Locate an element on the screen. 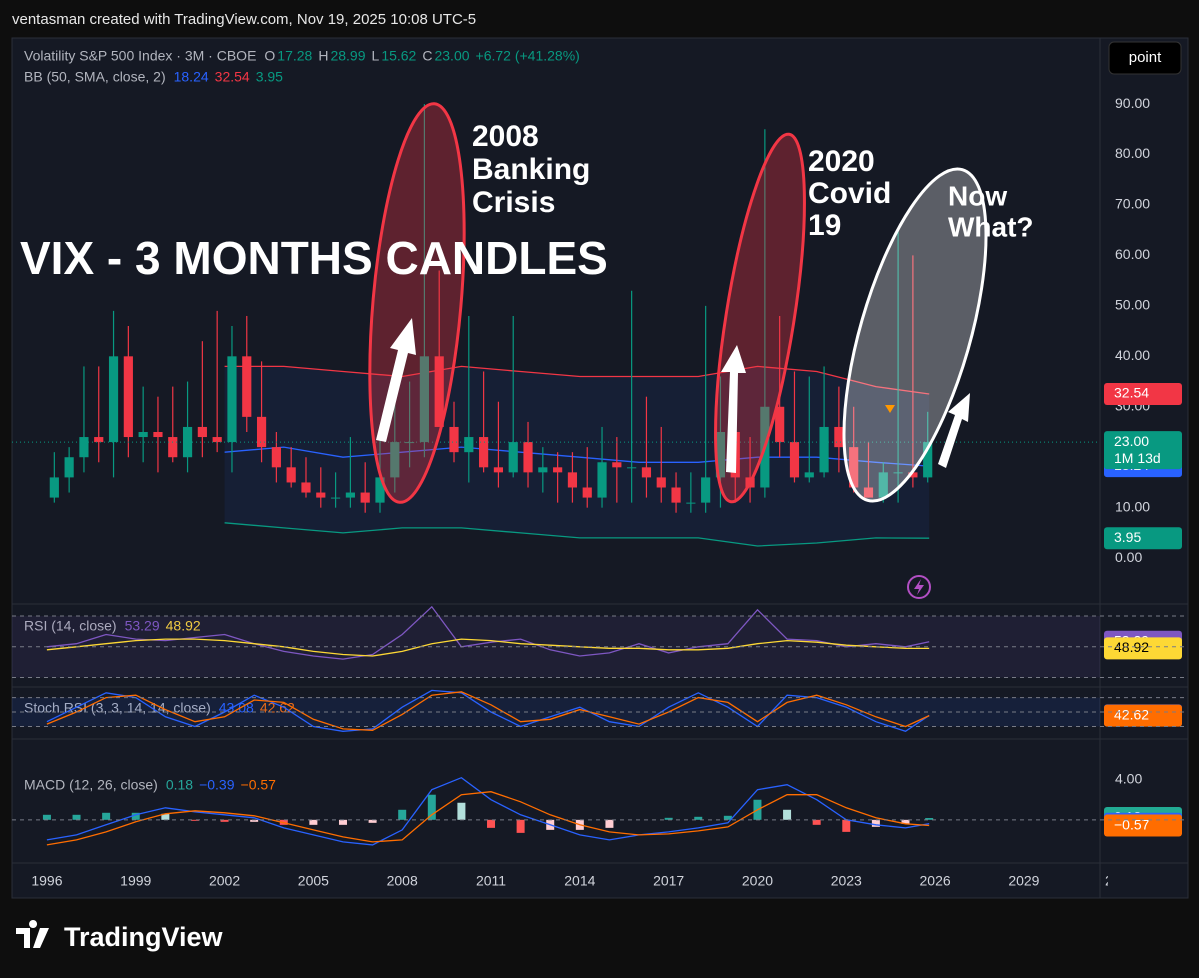 This screenshot has height=978, width=1199. x-tick-label: 2002 is located at coordinates (224, 881).